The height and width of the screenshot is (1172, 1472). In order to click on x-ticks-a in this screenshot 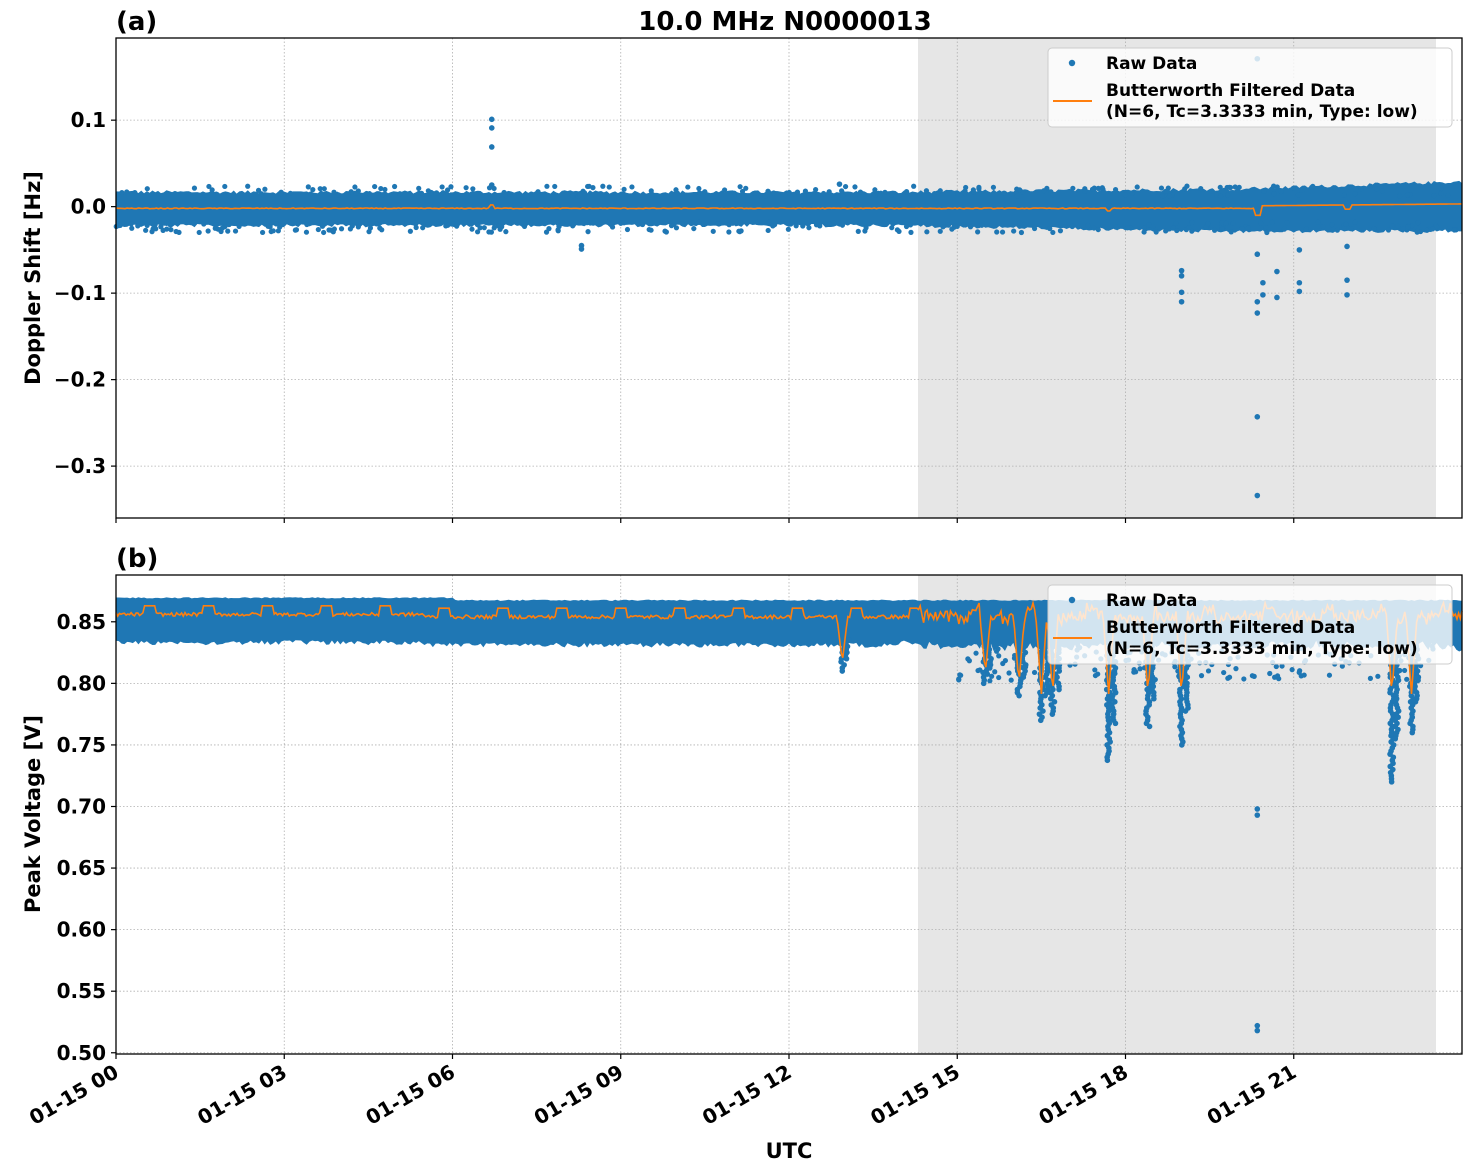, I will do `click(705, 520)`.